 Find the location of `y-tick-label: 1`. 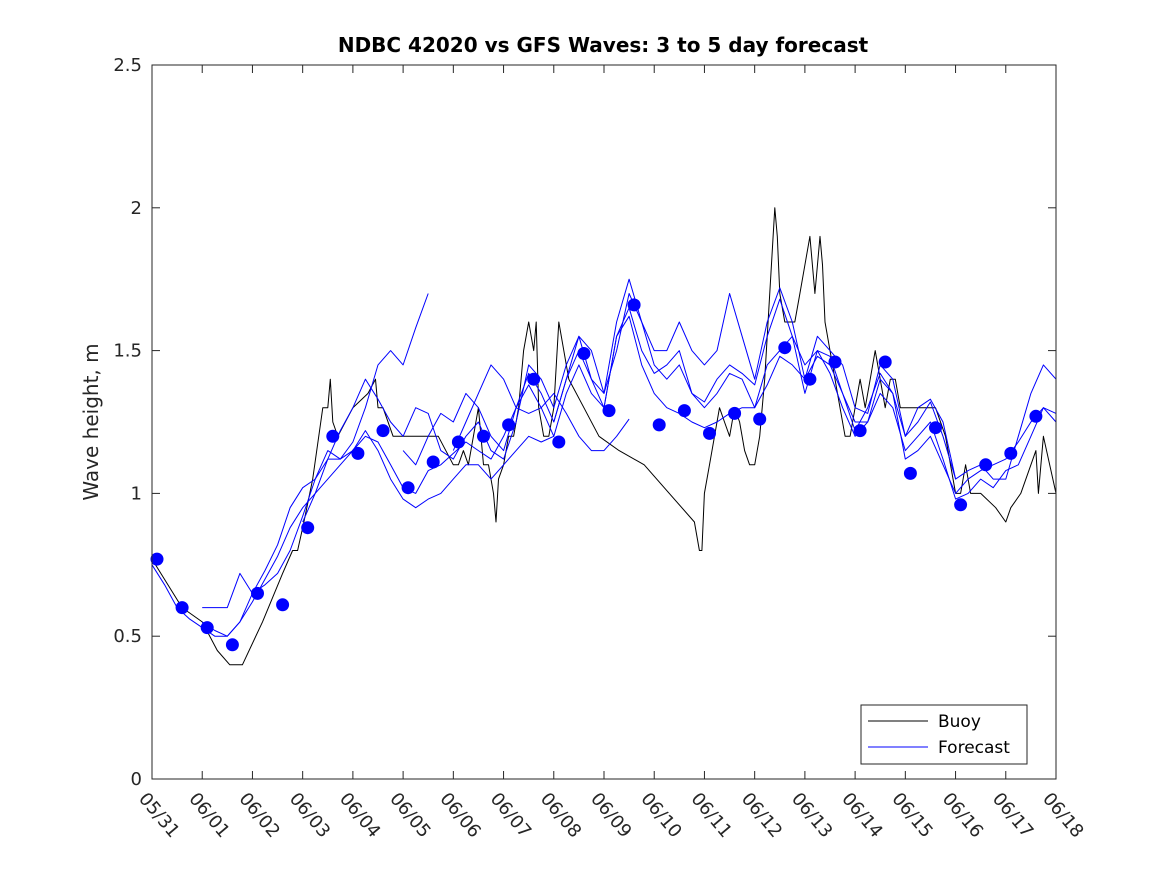

y-tick-label: 1 is located at coordinates (136, 493).